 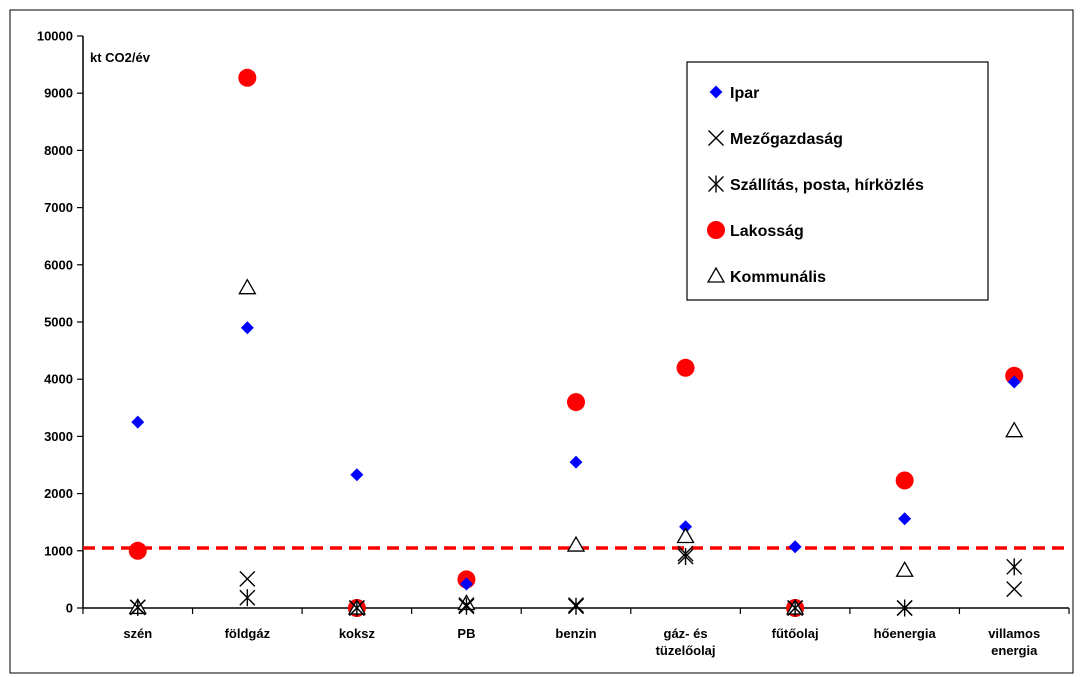 What do you see at coordinates (58, 264) in the screenshot?
I see `y-tick-label: 6000` at bounding box center [58, 264].